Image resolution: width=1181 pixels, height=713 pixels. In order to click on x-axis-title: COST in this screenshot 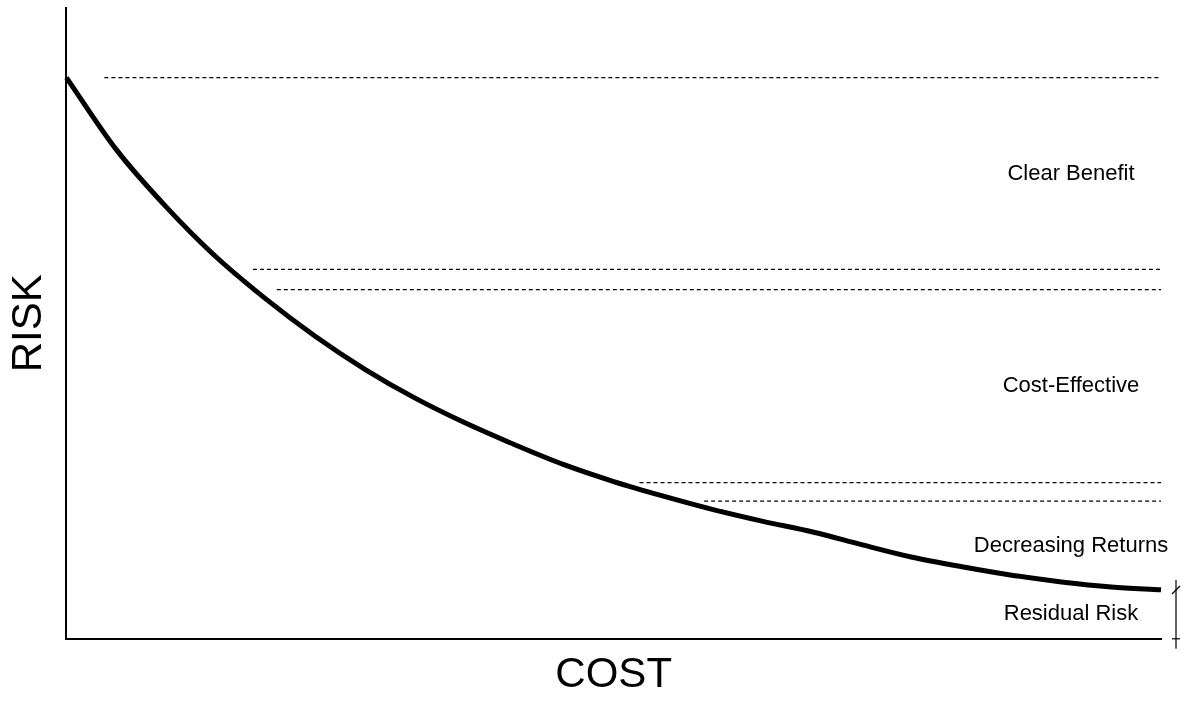, I will do `click(614, 673)`.